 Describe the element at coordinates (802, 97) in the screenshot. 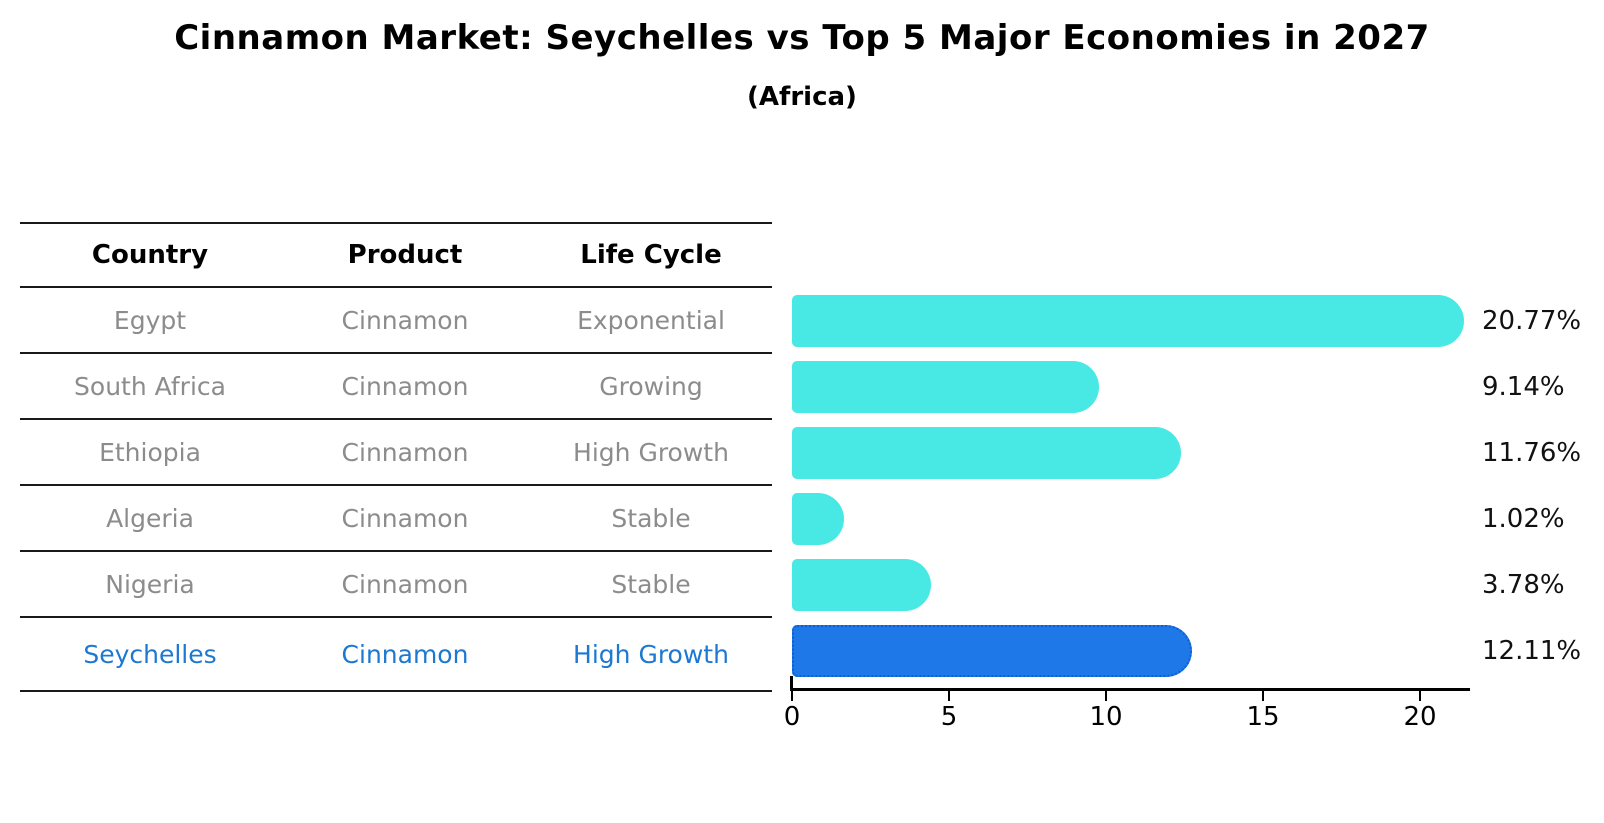

I see `chart-subtitle: (Africa)` at that location.